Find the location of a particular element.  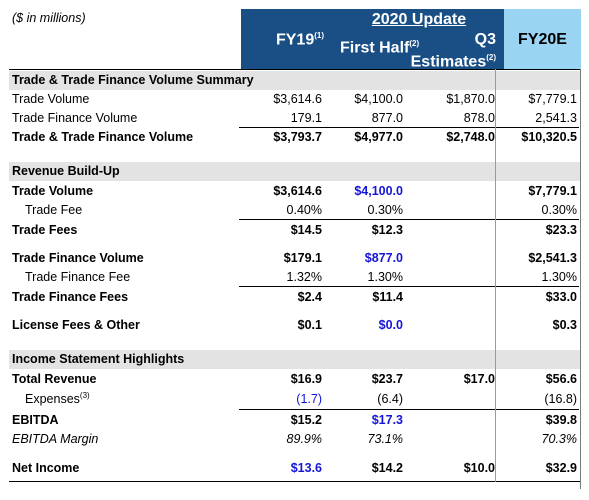

table-row: EBITDA Margin 89.9% 73.1% 70.3% is located at coordinates (295, 439).